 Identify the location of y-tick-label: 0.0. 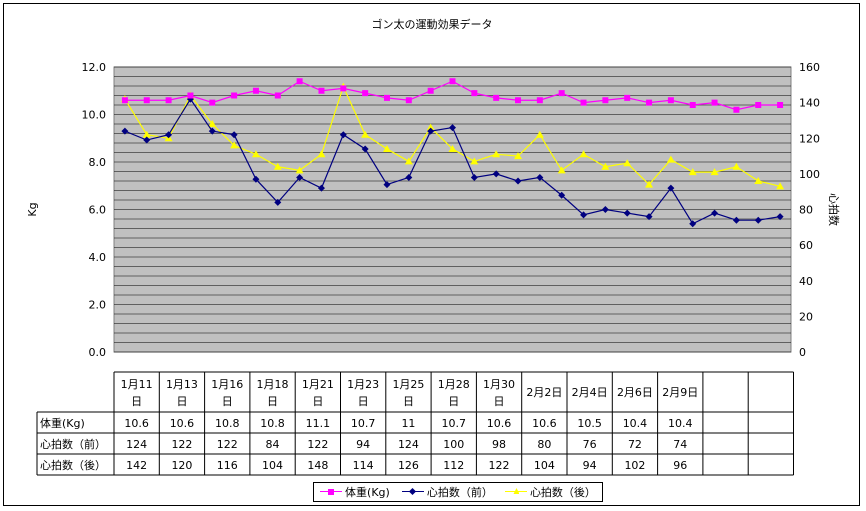
(98, 352).